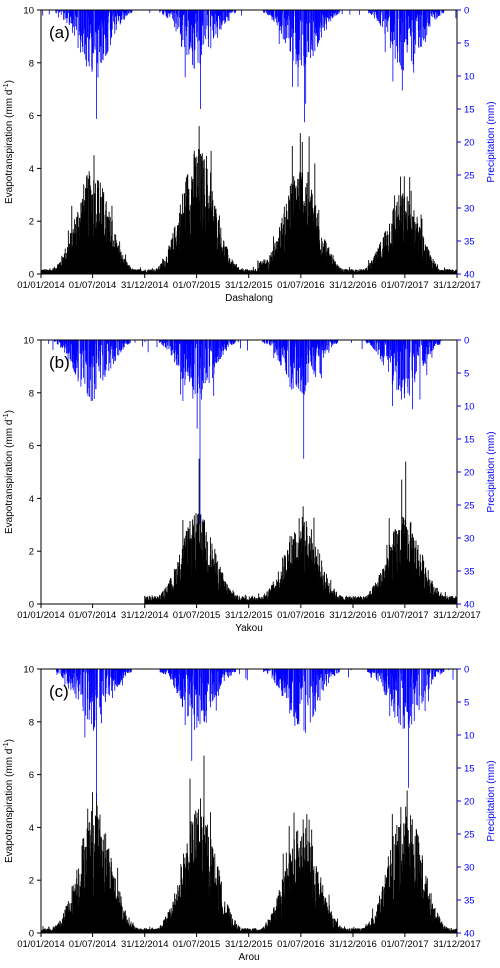 The image size is (500, 968). Describe the element at coordinates (59, 32) in the screenshot. I see `panel-label: (a)` at that location.